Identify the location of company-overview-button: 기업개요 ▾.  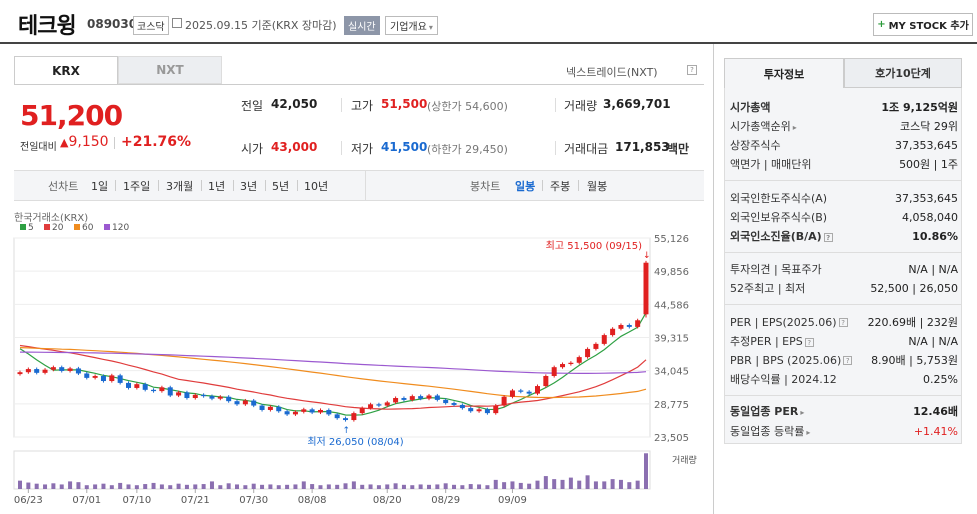
(411, 25).